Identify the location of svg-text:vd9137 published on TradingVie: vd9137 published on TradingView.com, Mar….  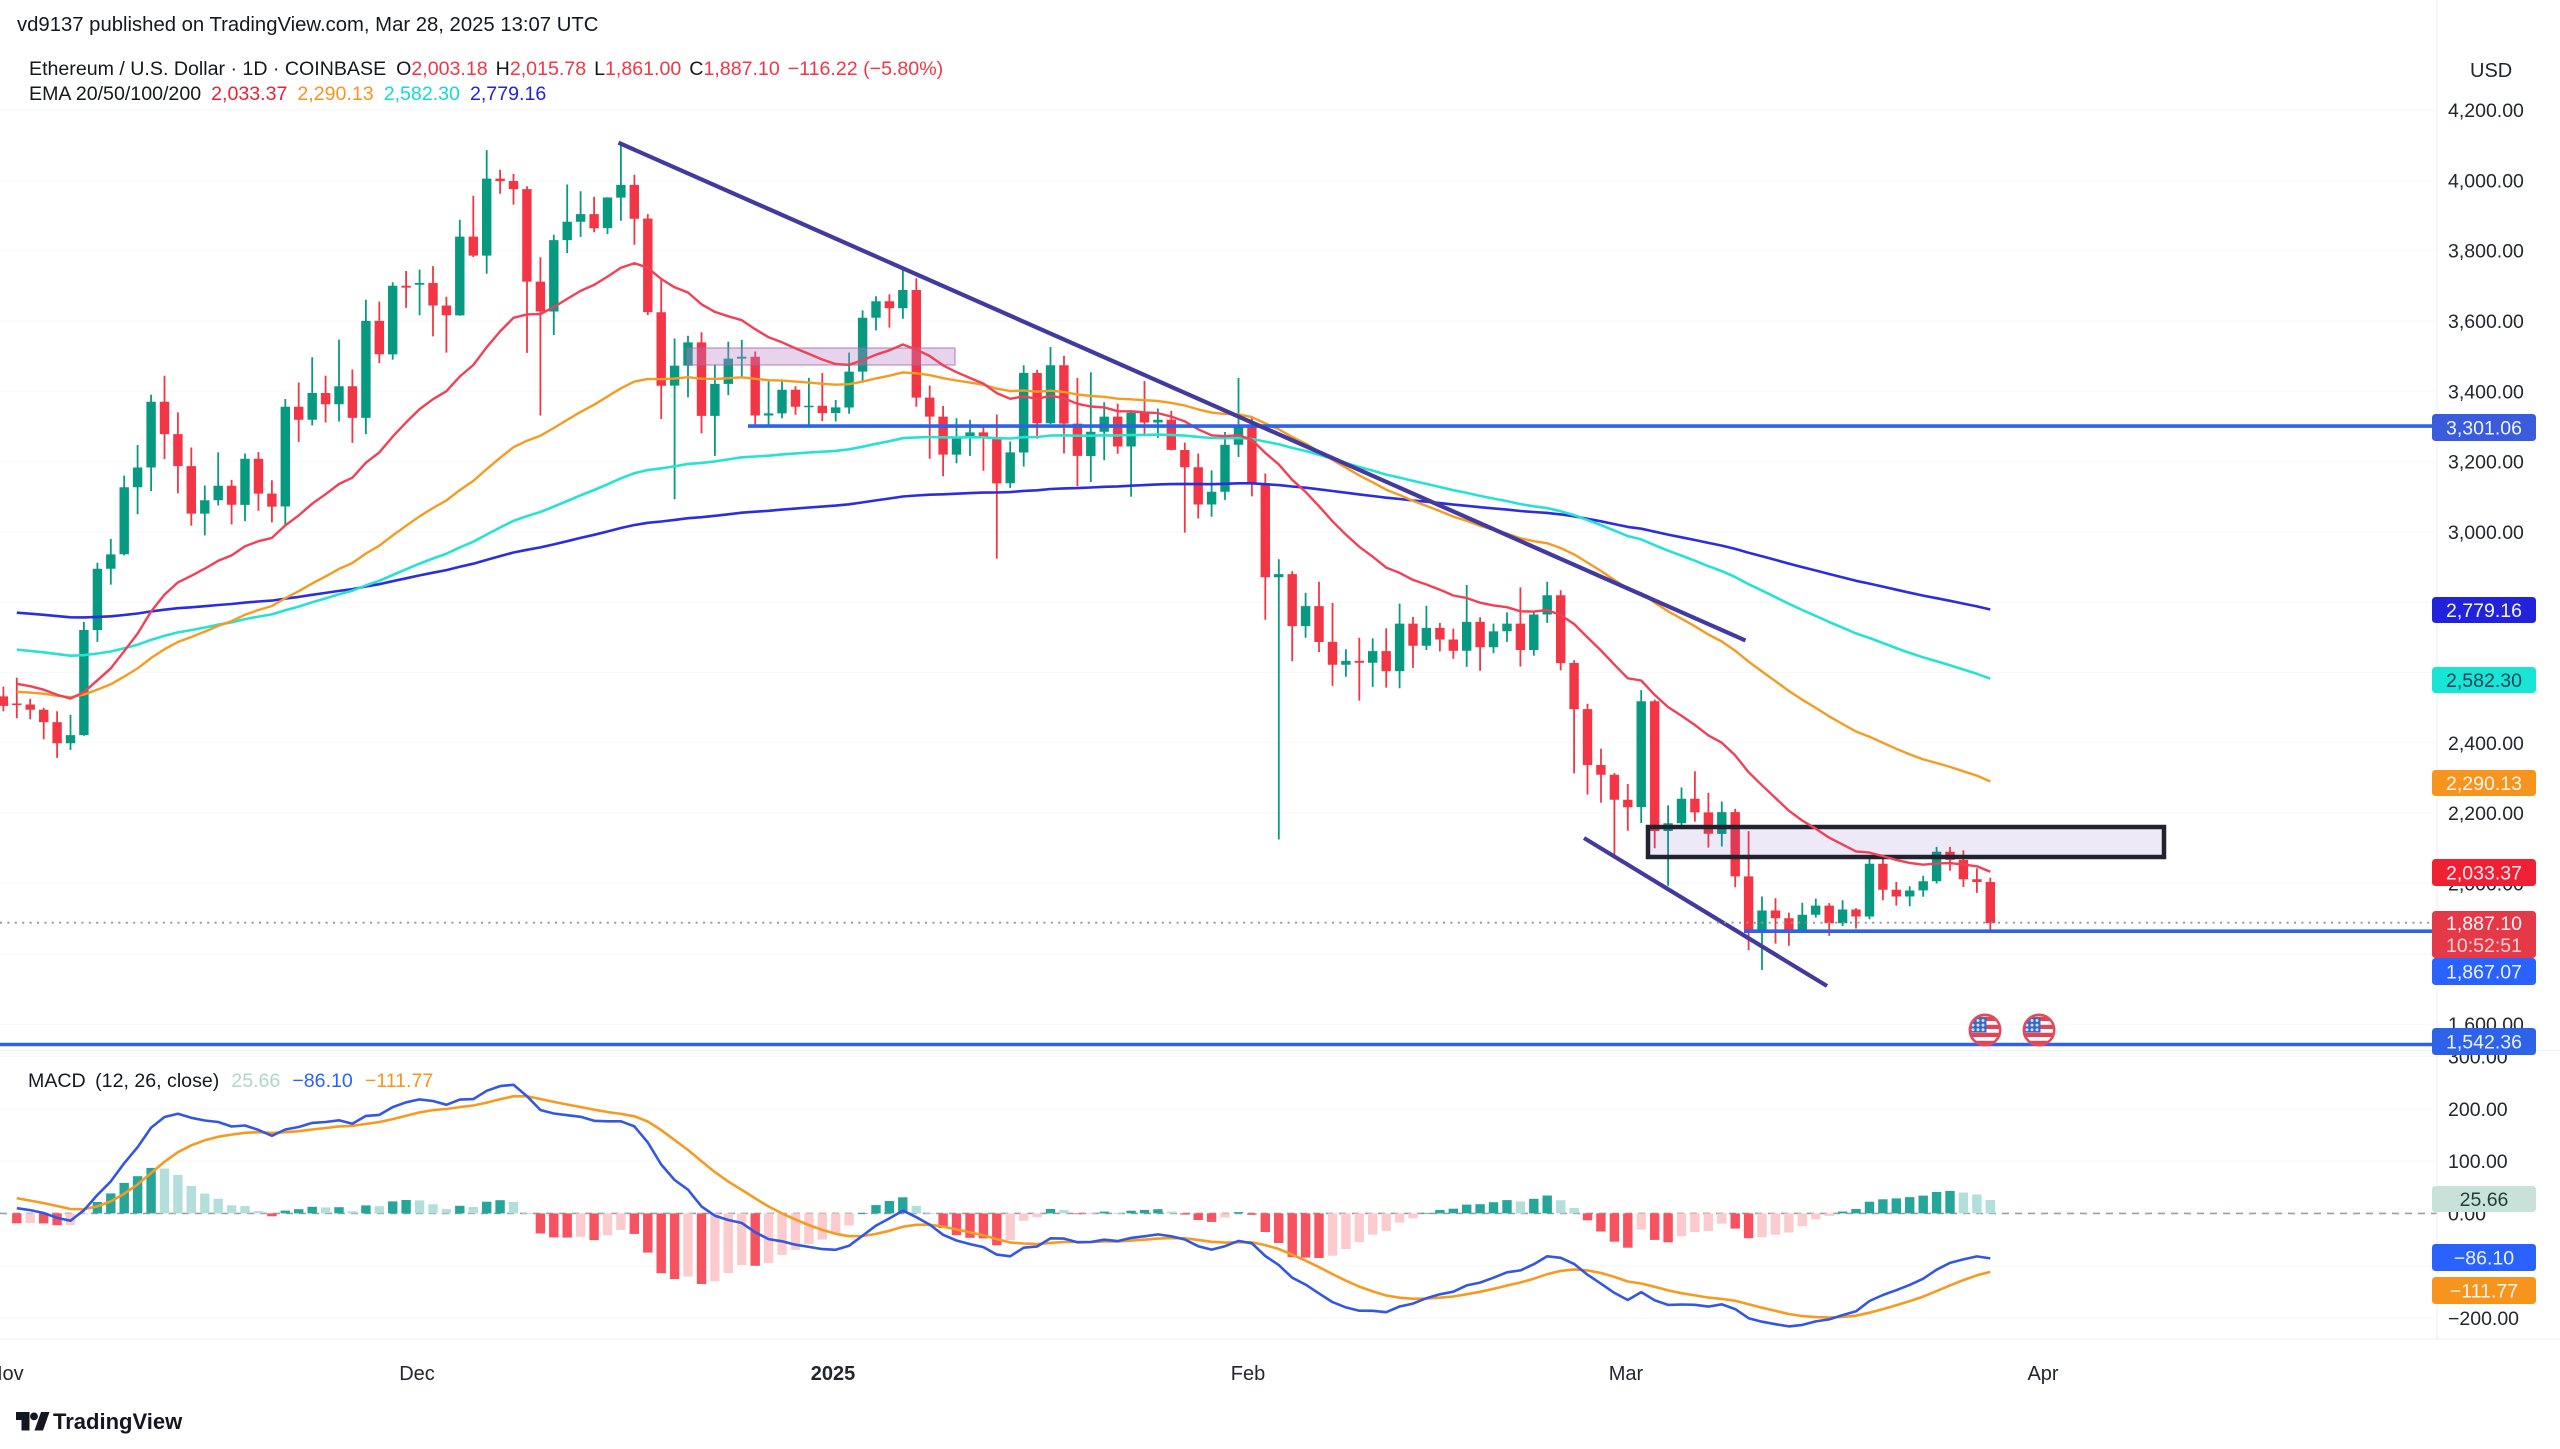
(307, 25).